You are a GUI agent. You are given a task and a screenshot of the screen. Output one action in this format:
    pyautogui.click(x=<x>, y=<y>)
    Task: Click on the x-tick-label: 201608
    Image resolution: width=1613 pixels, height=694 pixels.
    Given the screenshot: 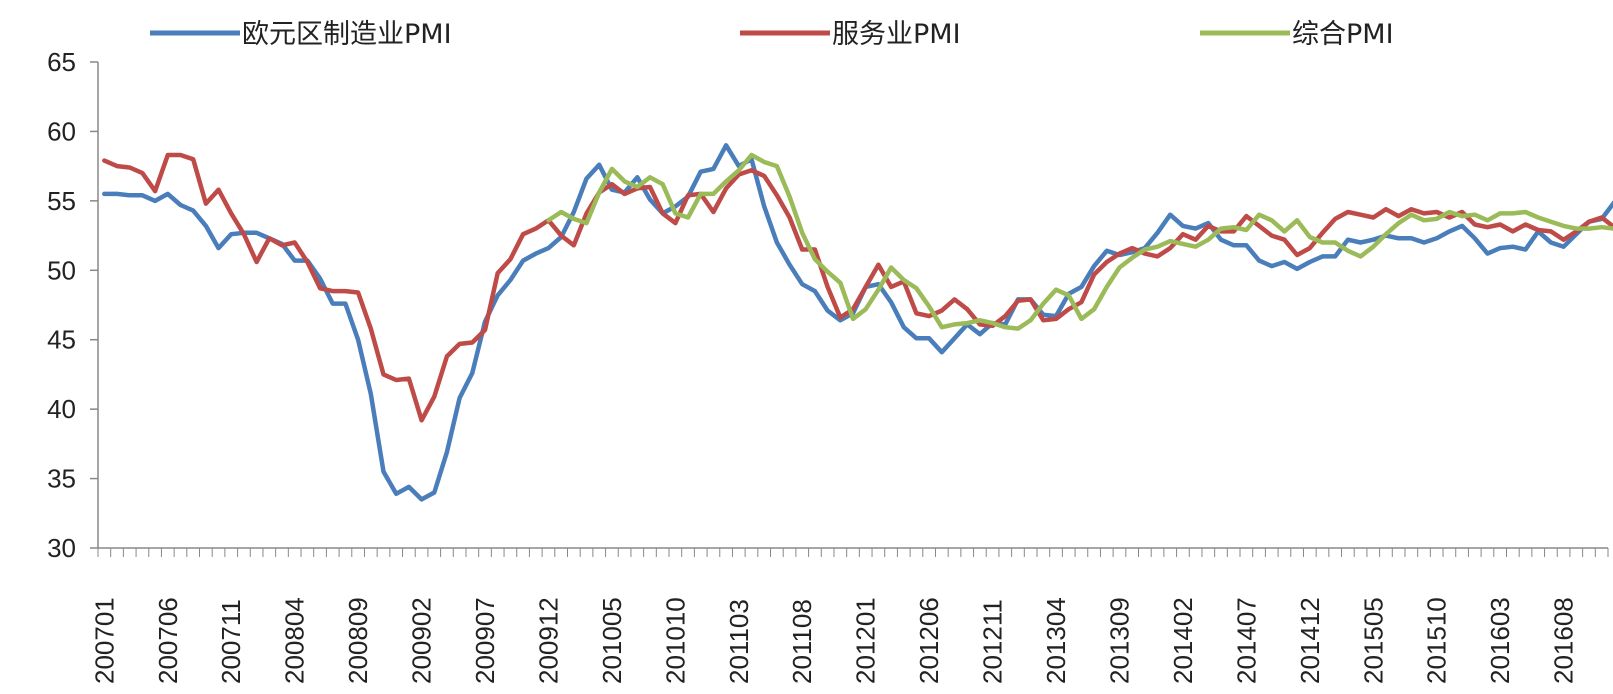 What is the action you would take?
    pyautogui.click(x=1564, y=640)
    